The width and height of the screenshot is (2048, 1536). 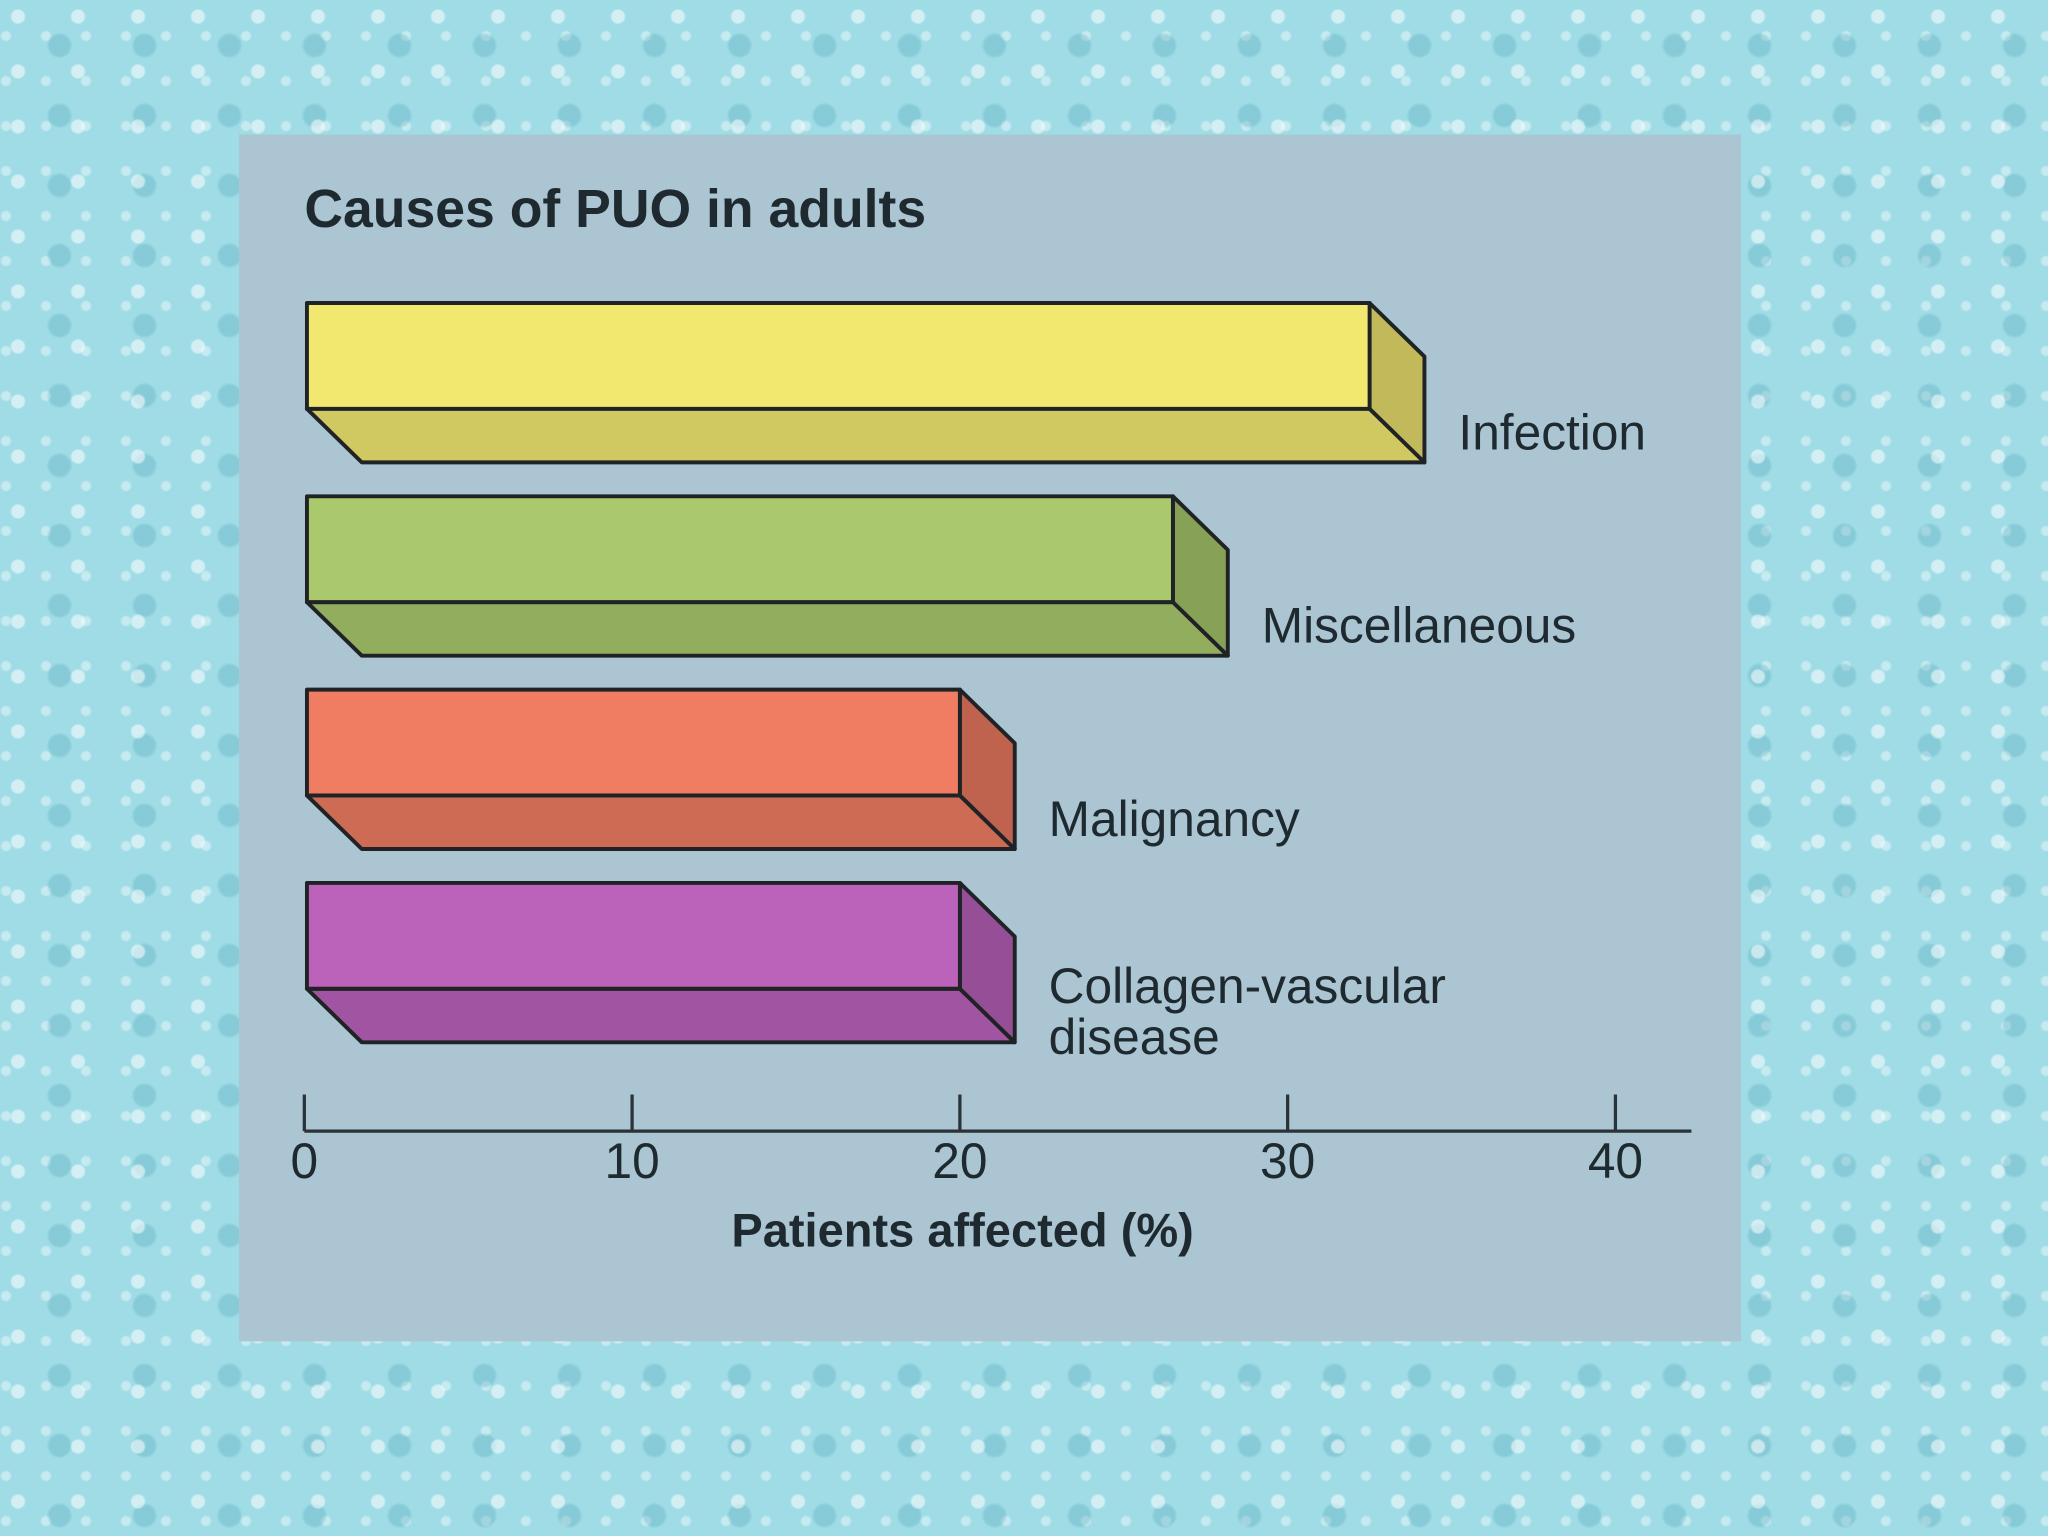 I want to click on x-tick-label: 0, so click(x=305, y=1161).